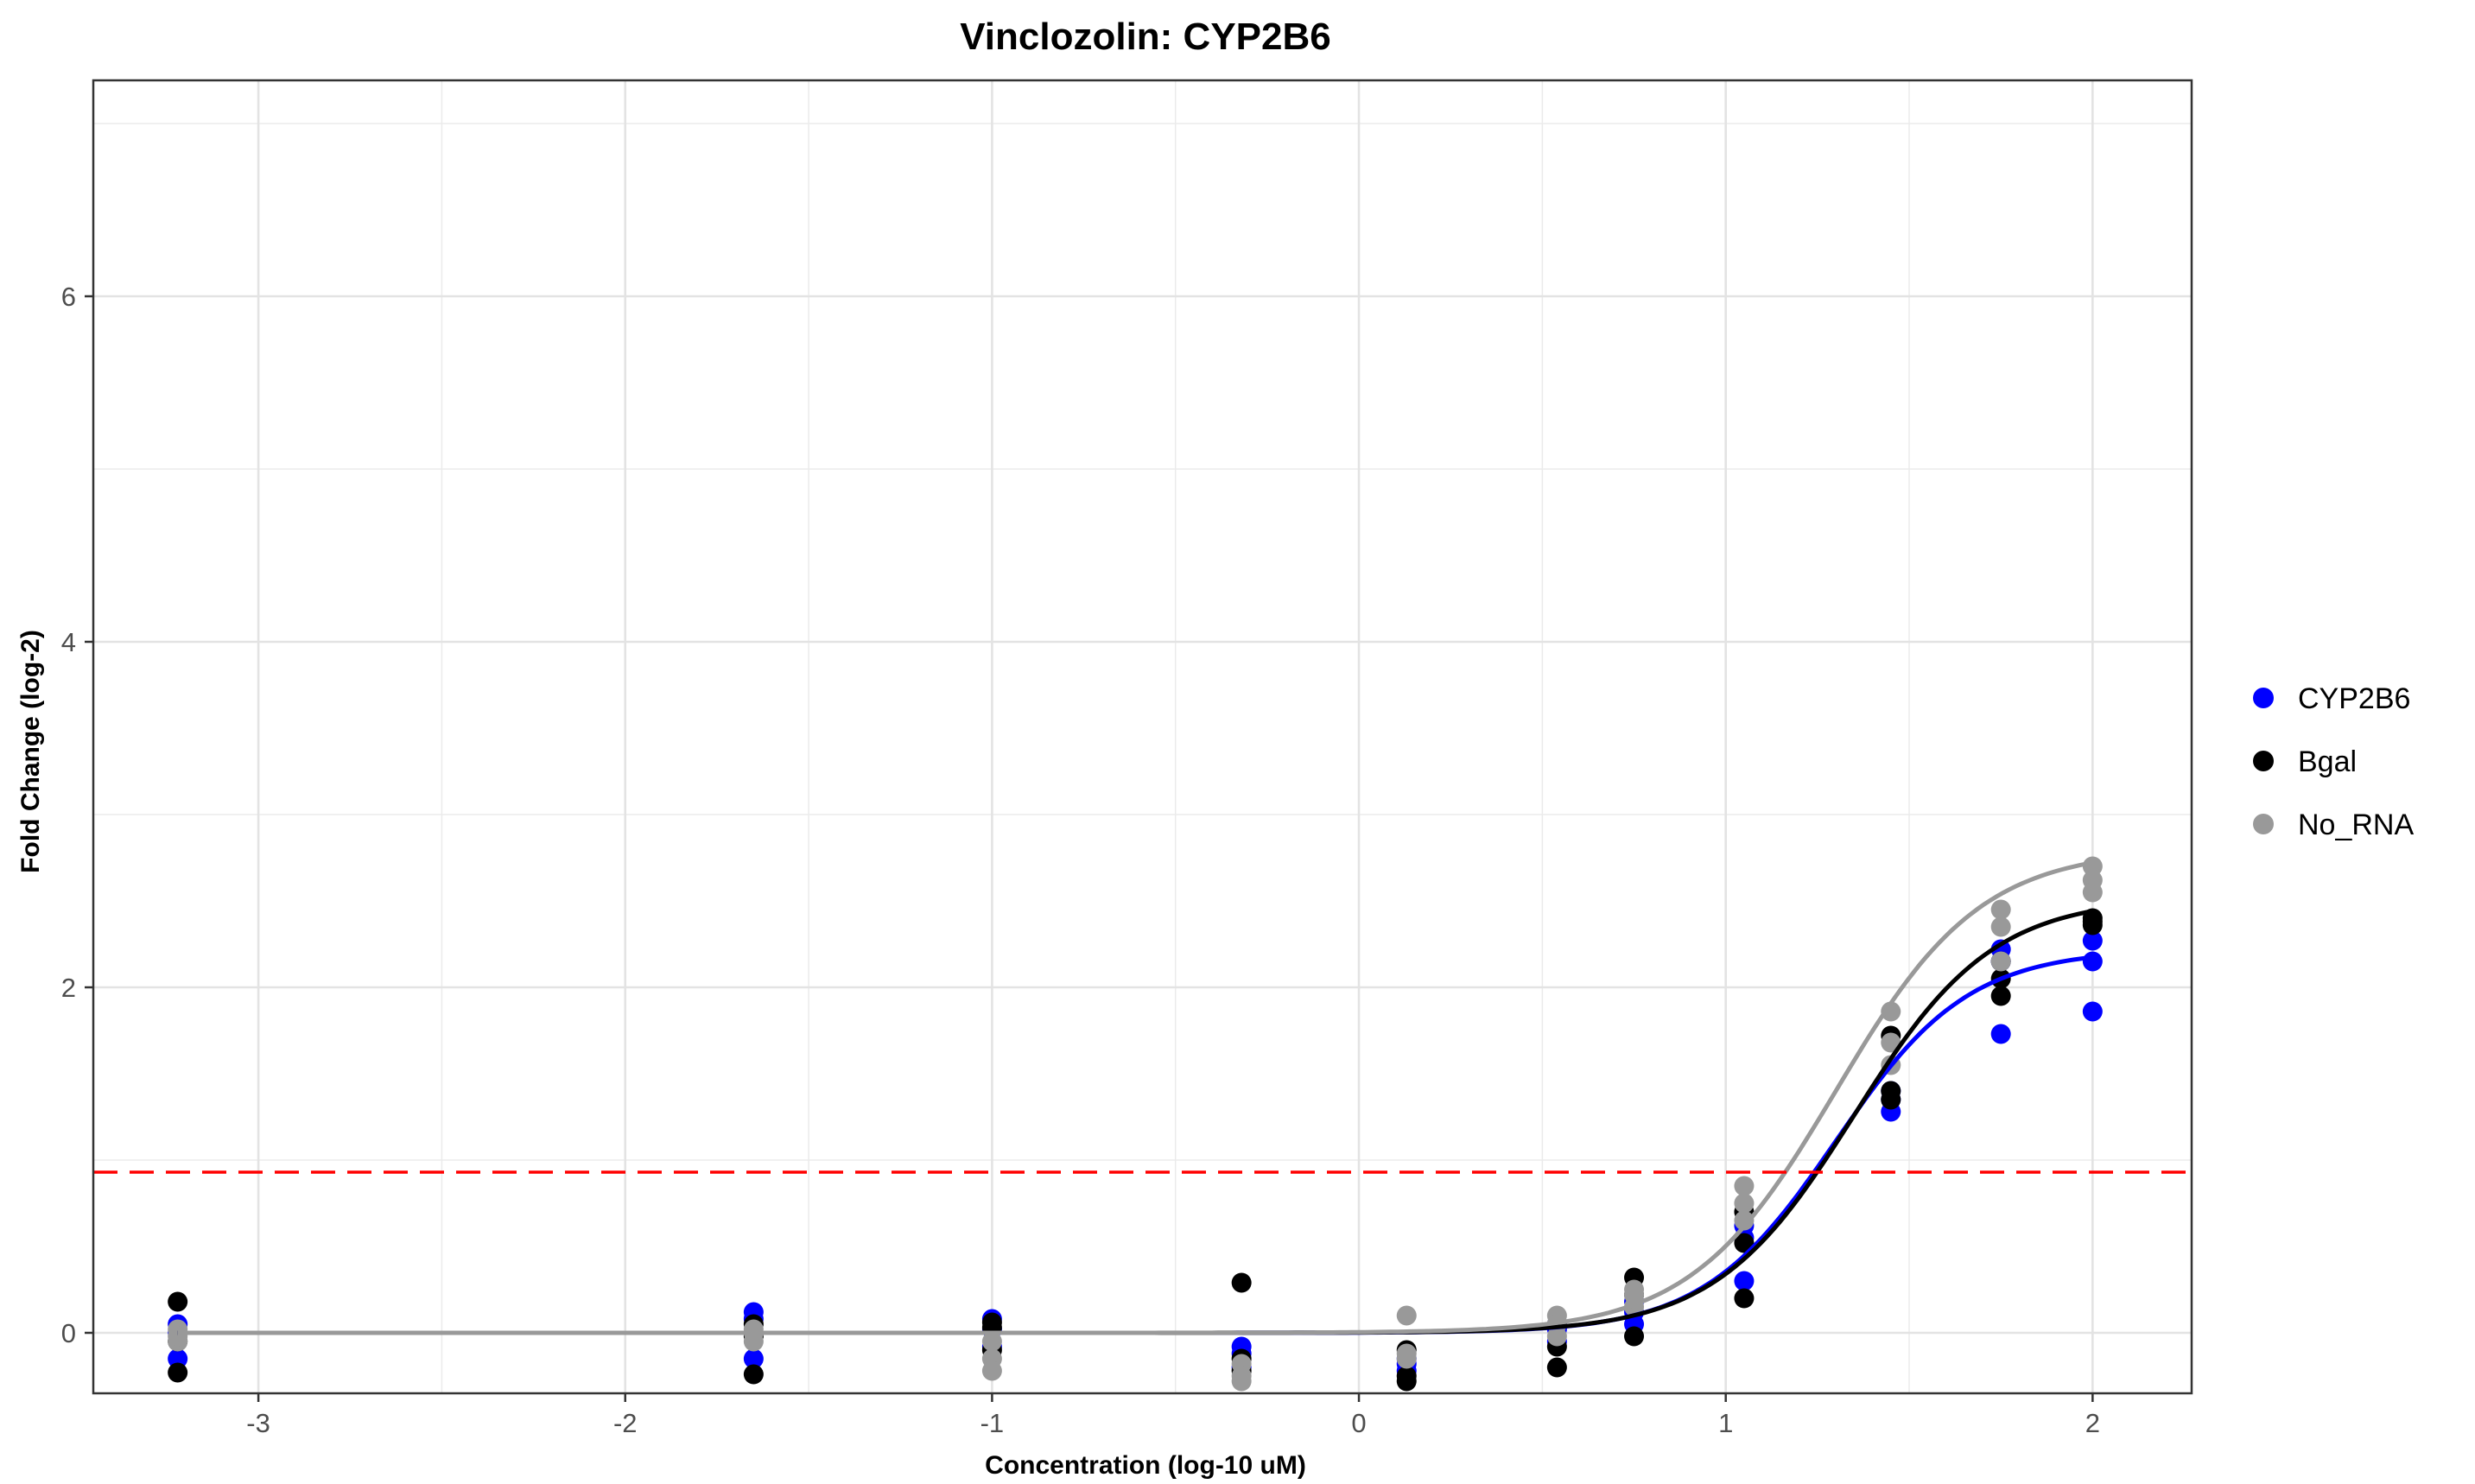 Image resolution: width=2475 pixels, height=1484 pixels. I want to click on legend-key-bgal, so click(2263, 761).